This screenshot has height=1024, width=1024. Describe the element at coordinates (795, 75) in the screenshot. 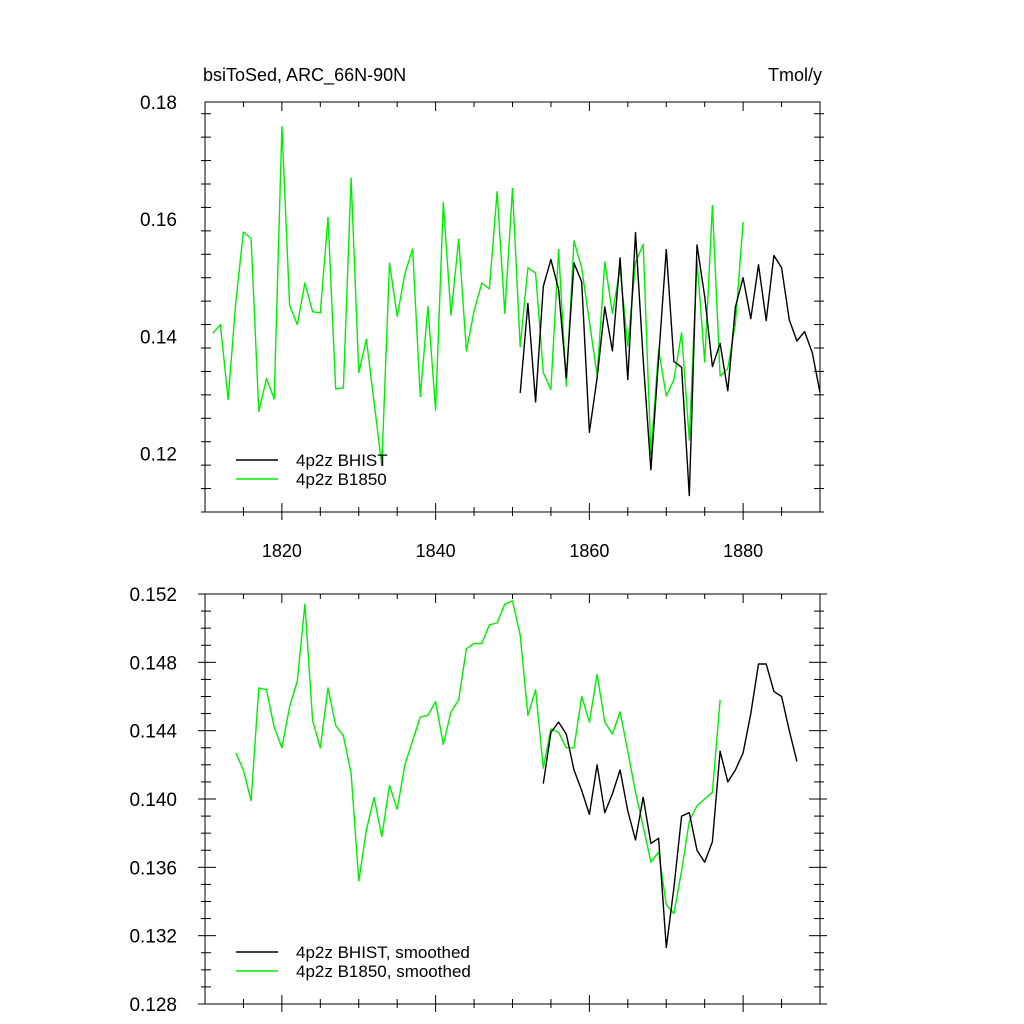

I see `chart-units: Tmol/y` at that location.